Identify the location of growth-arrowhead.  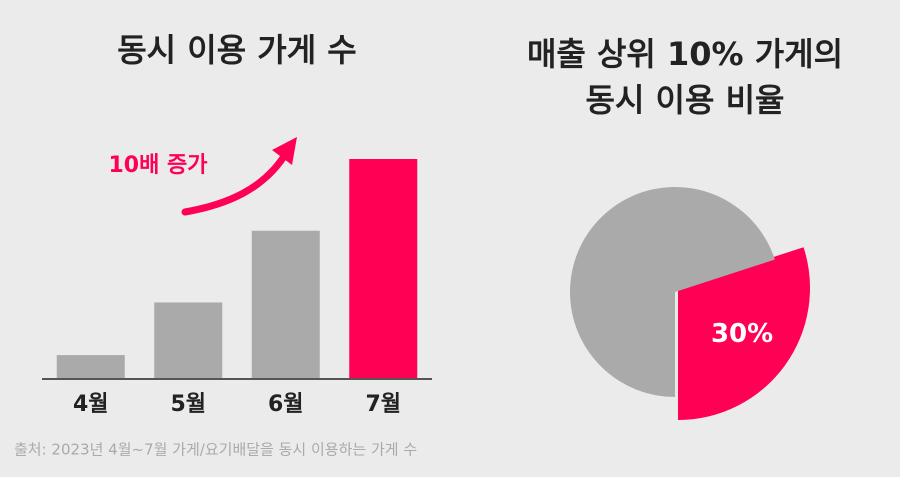
(284, 151).